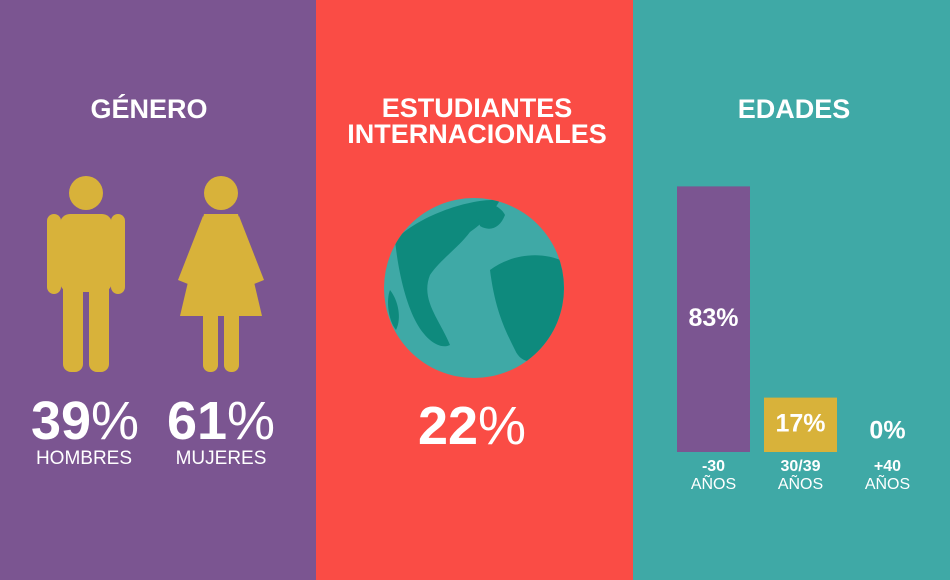  What do you see at coordinates (477, 134) in the screenshot?
I see `international-title: INTERNACIONALES` at bounding box center [477, 134].